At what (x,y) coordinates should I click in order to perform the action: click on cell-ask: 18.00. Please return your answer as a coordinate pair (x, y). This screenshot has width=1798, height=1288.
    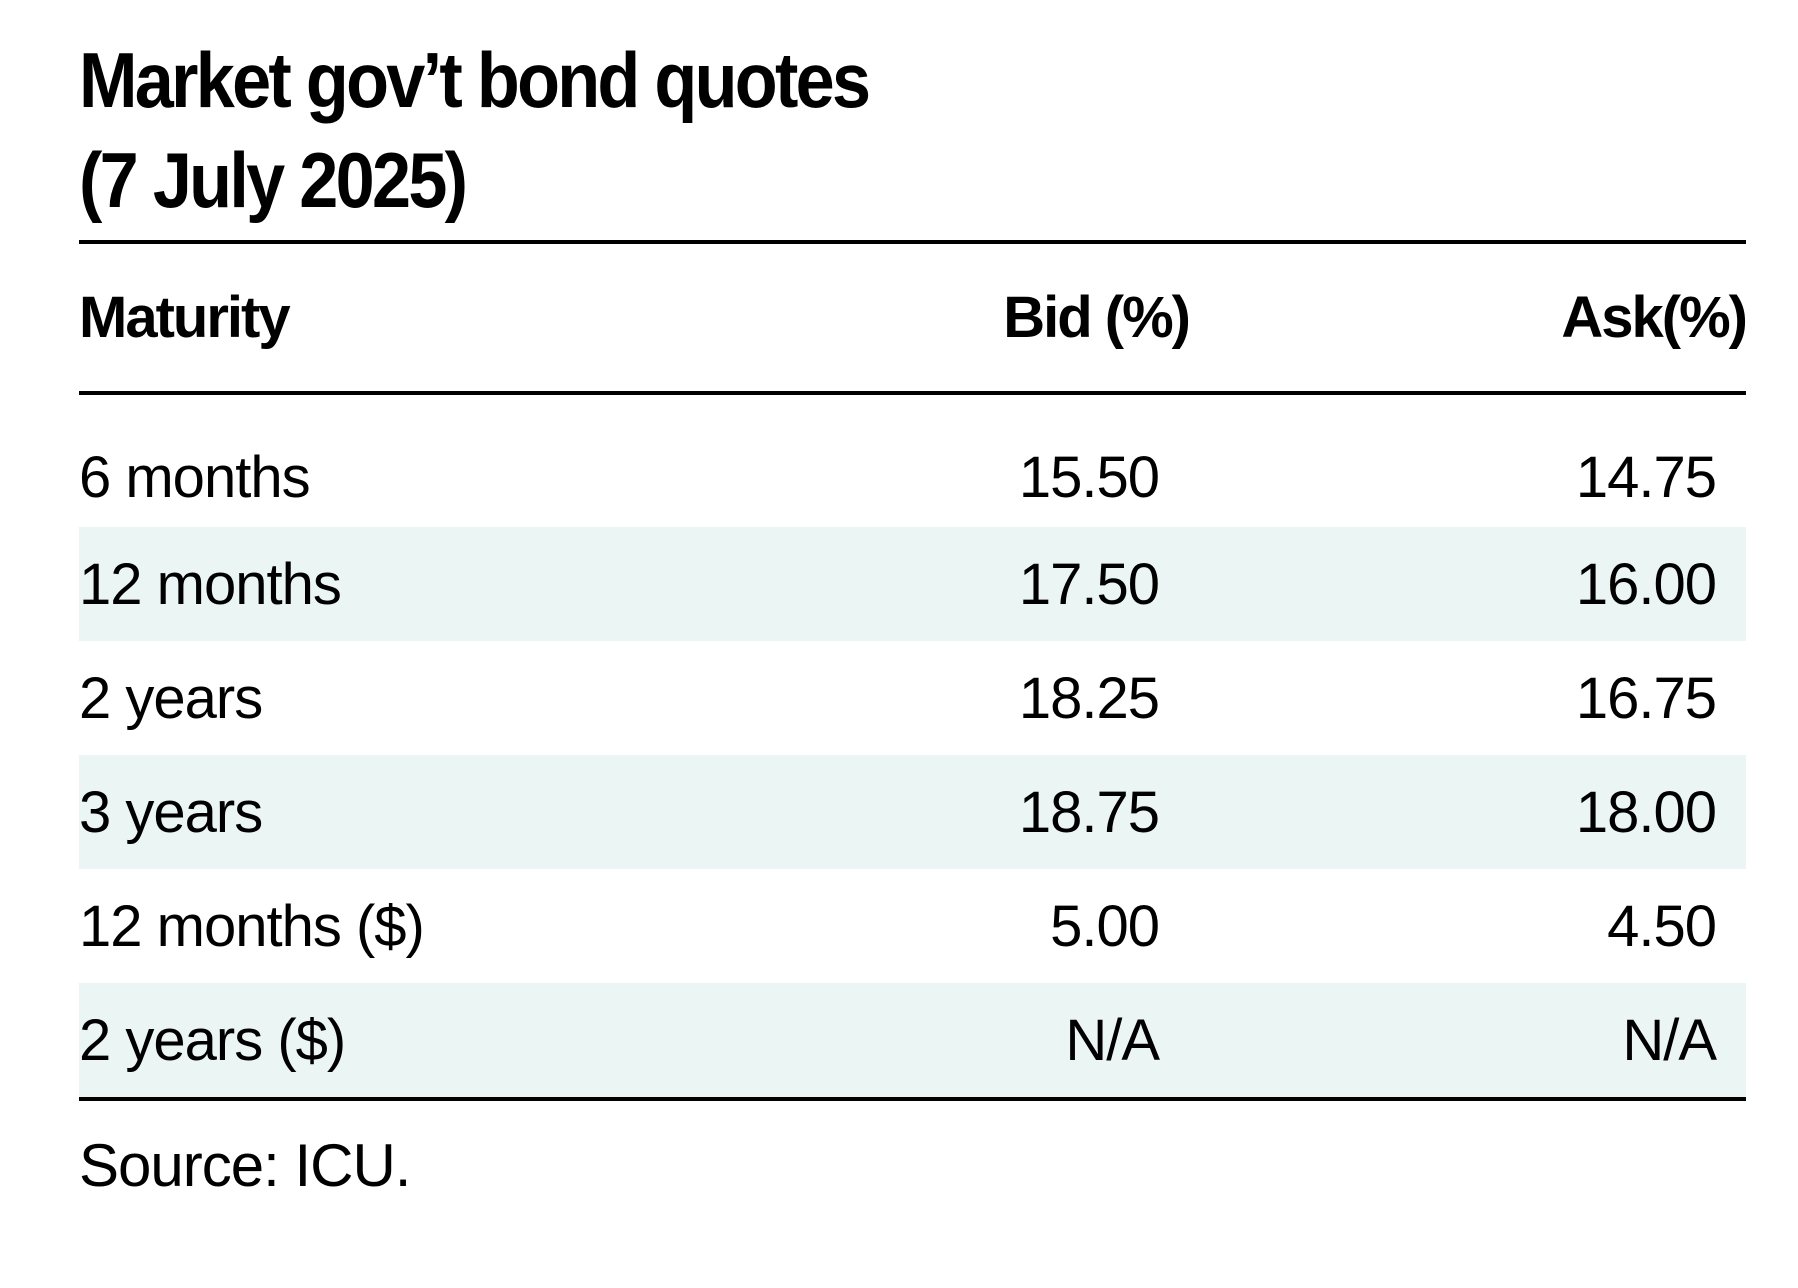
    Looking at the image, I should click on (1646, 812).